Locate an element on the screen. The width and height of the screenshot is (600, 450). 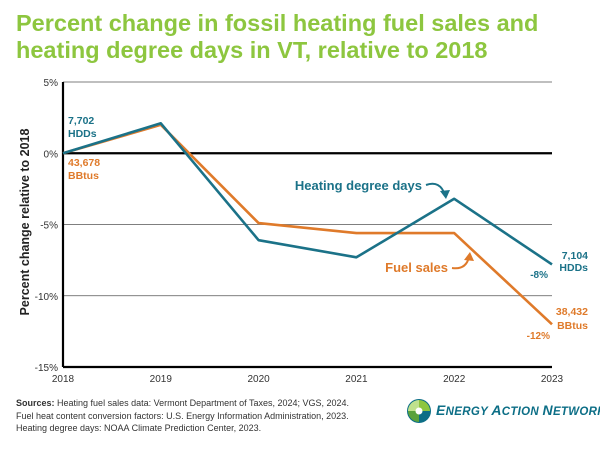
x-tick-label: 2020 is located at coordinates (258, 379).